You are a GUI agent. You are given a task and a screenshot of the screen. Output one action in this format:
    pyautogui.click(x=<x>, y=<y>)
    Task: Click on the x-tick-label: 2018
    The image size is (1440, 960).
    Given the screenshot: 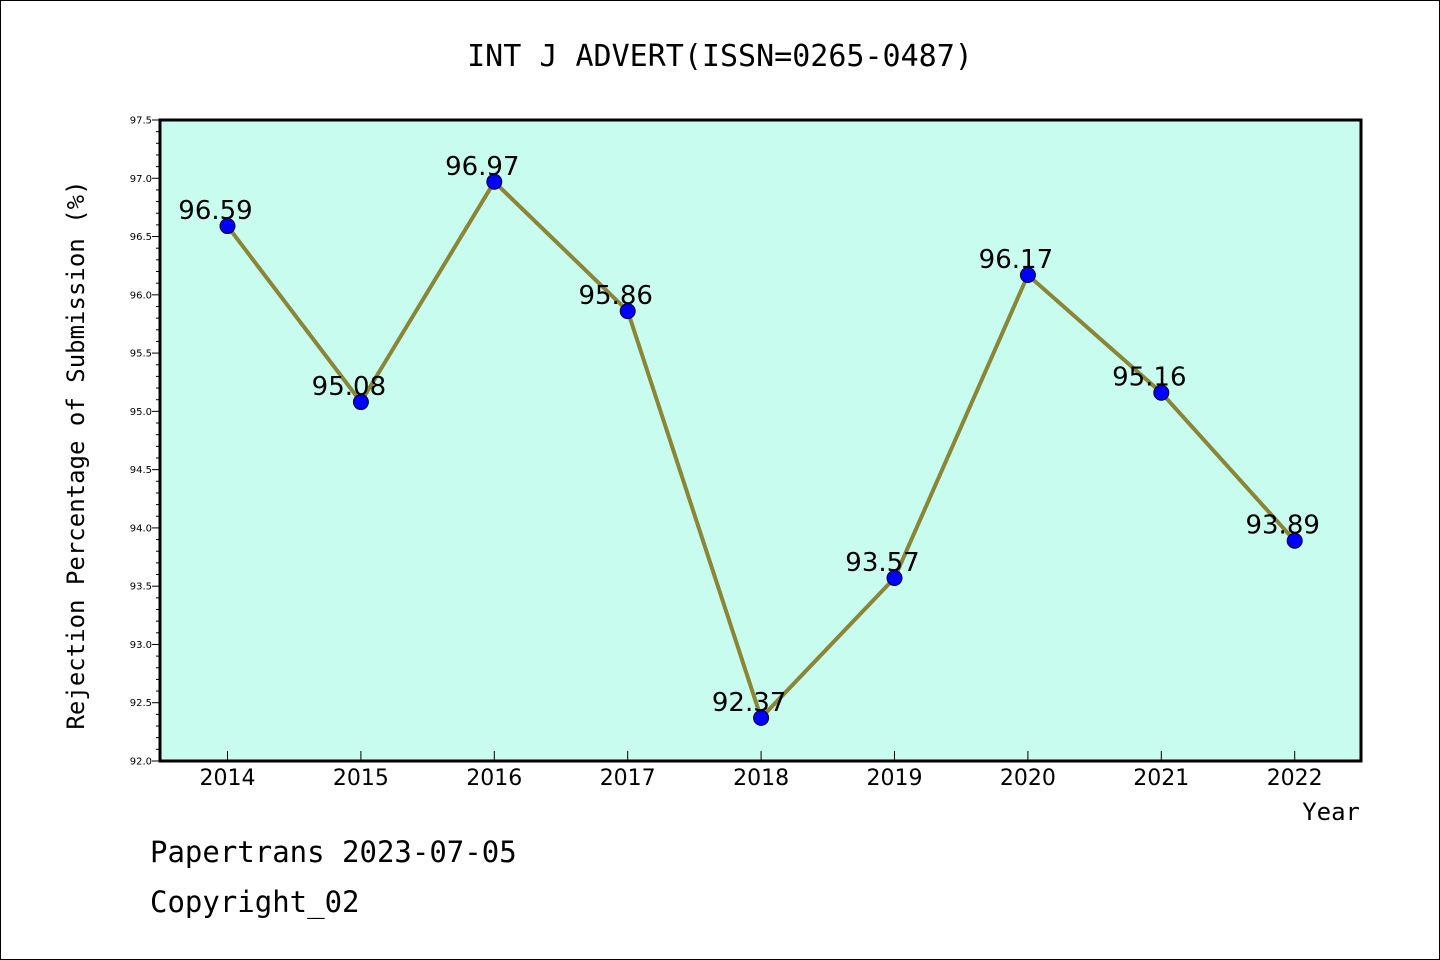 What is the action you would take?
    pyautogui.click(x=761, y=778)
    